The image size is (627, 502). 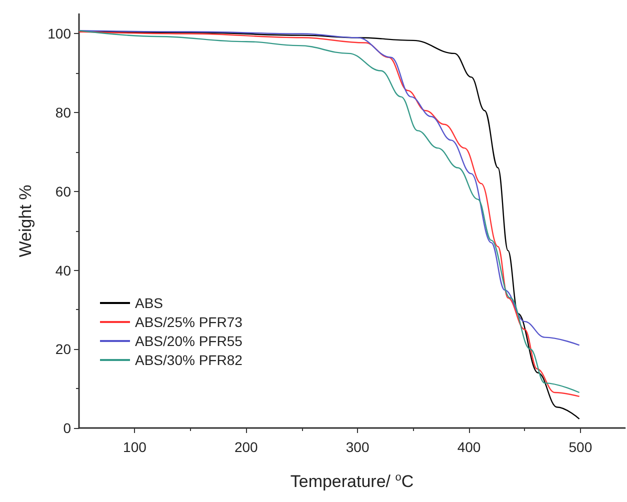 I want to click on y-tick-label: 100, so click(x=60, y=34).